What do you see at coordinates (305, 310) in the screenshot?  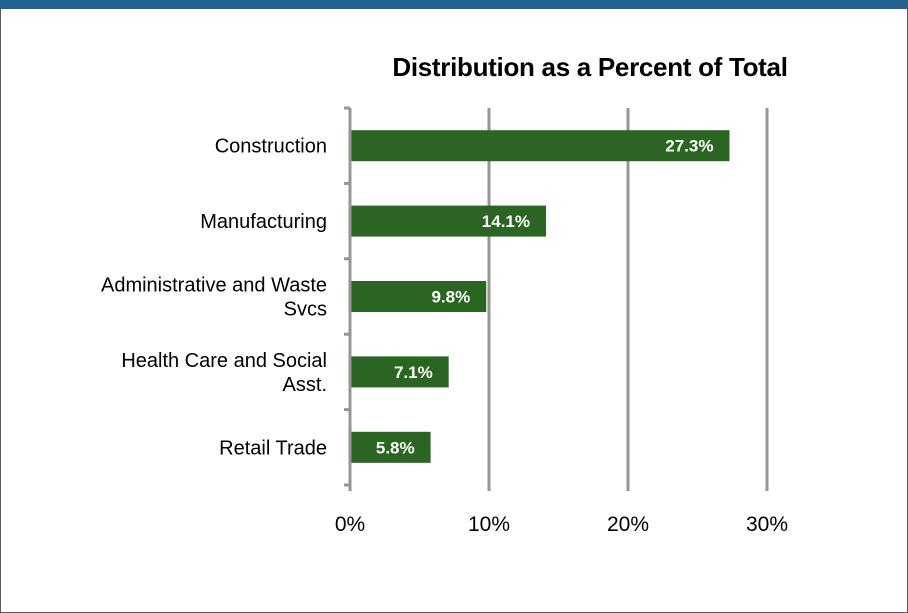 I see `category-label-2-line-1: Svcs` at bounding box center [305, 310].